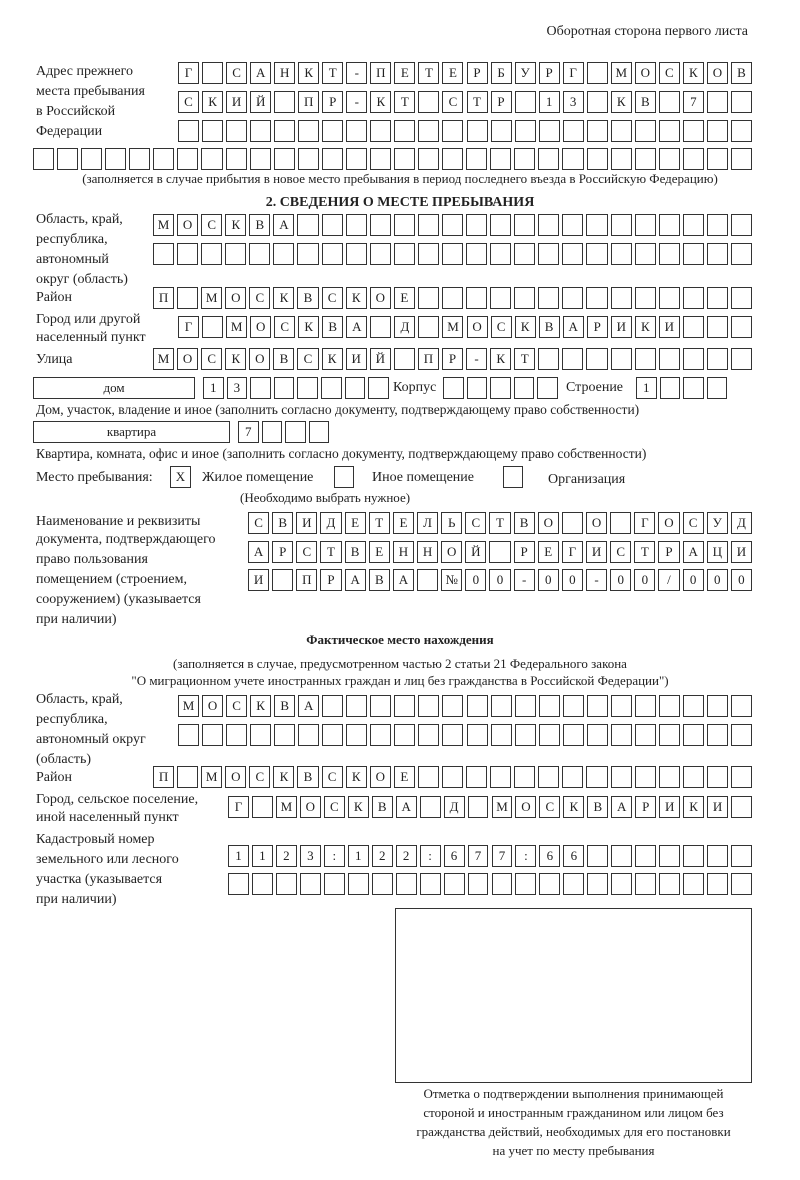  I want to click on char-cell: П, so click(164, 777).